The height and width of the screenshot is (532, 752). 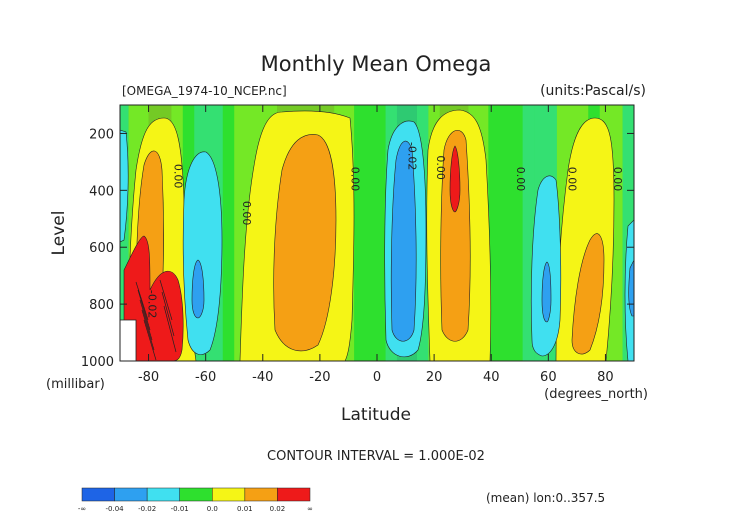 I want to click on y-axis-label: Level, so click(x=59, y=233).